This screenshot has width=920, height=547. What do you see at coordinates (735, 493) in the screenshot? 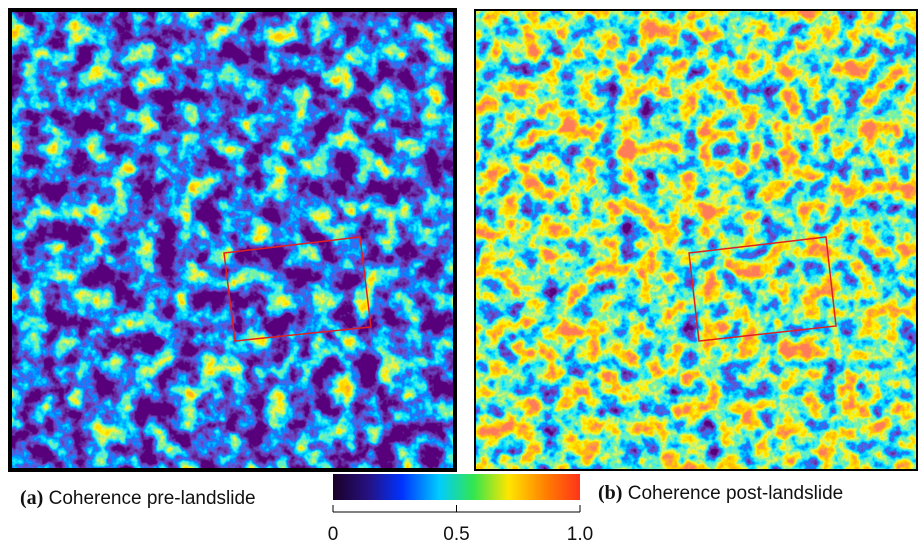
I see `panel-caption: Coherence post-landslide` at bounding box center [735, 493].